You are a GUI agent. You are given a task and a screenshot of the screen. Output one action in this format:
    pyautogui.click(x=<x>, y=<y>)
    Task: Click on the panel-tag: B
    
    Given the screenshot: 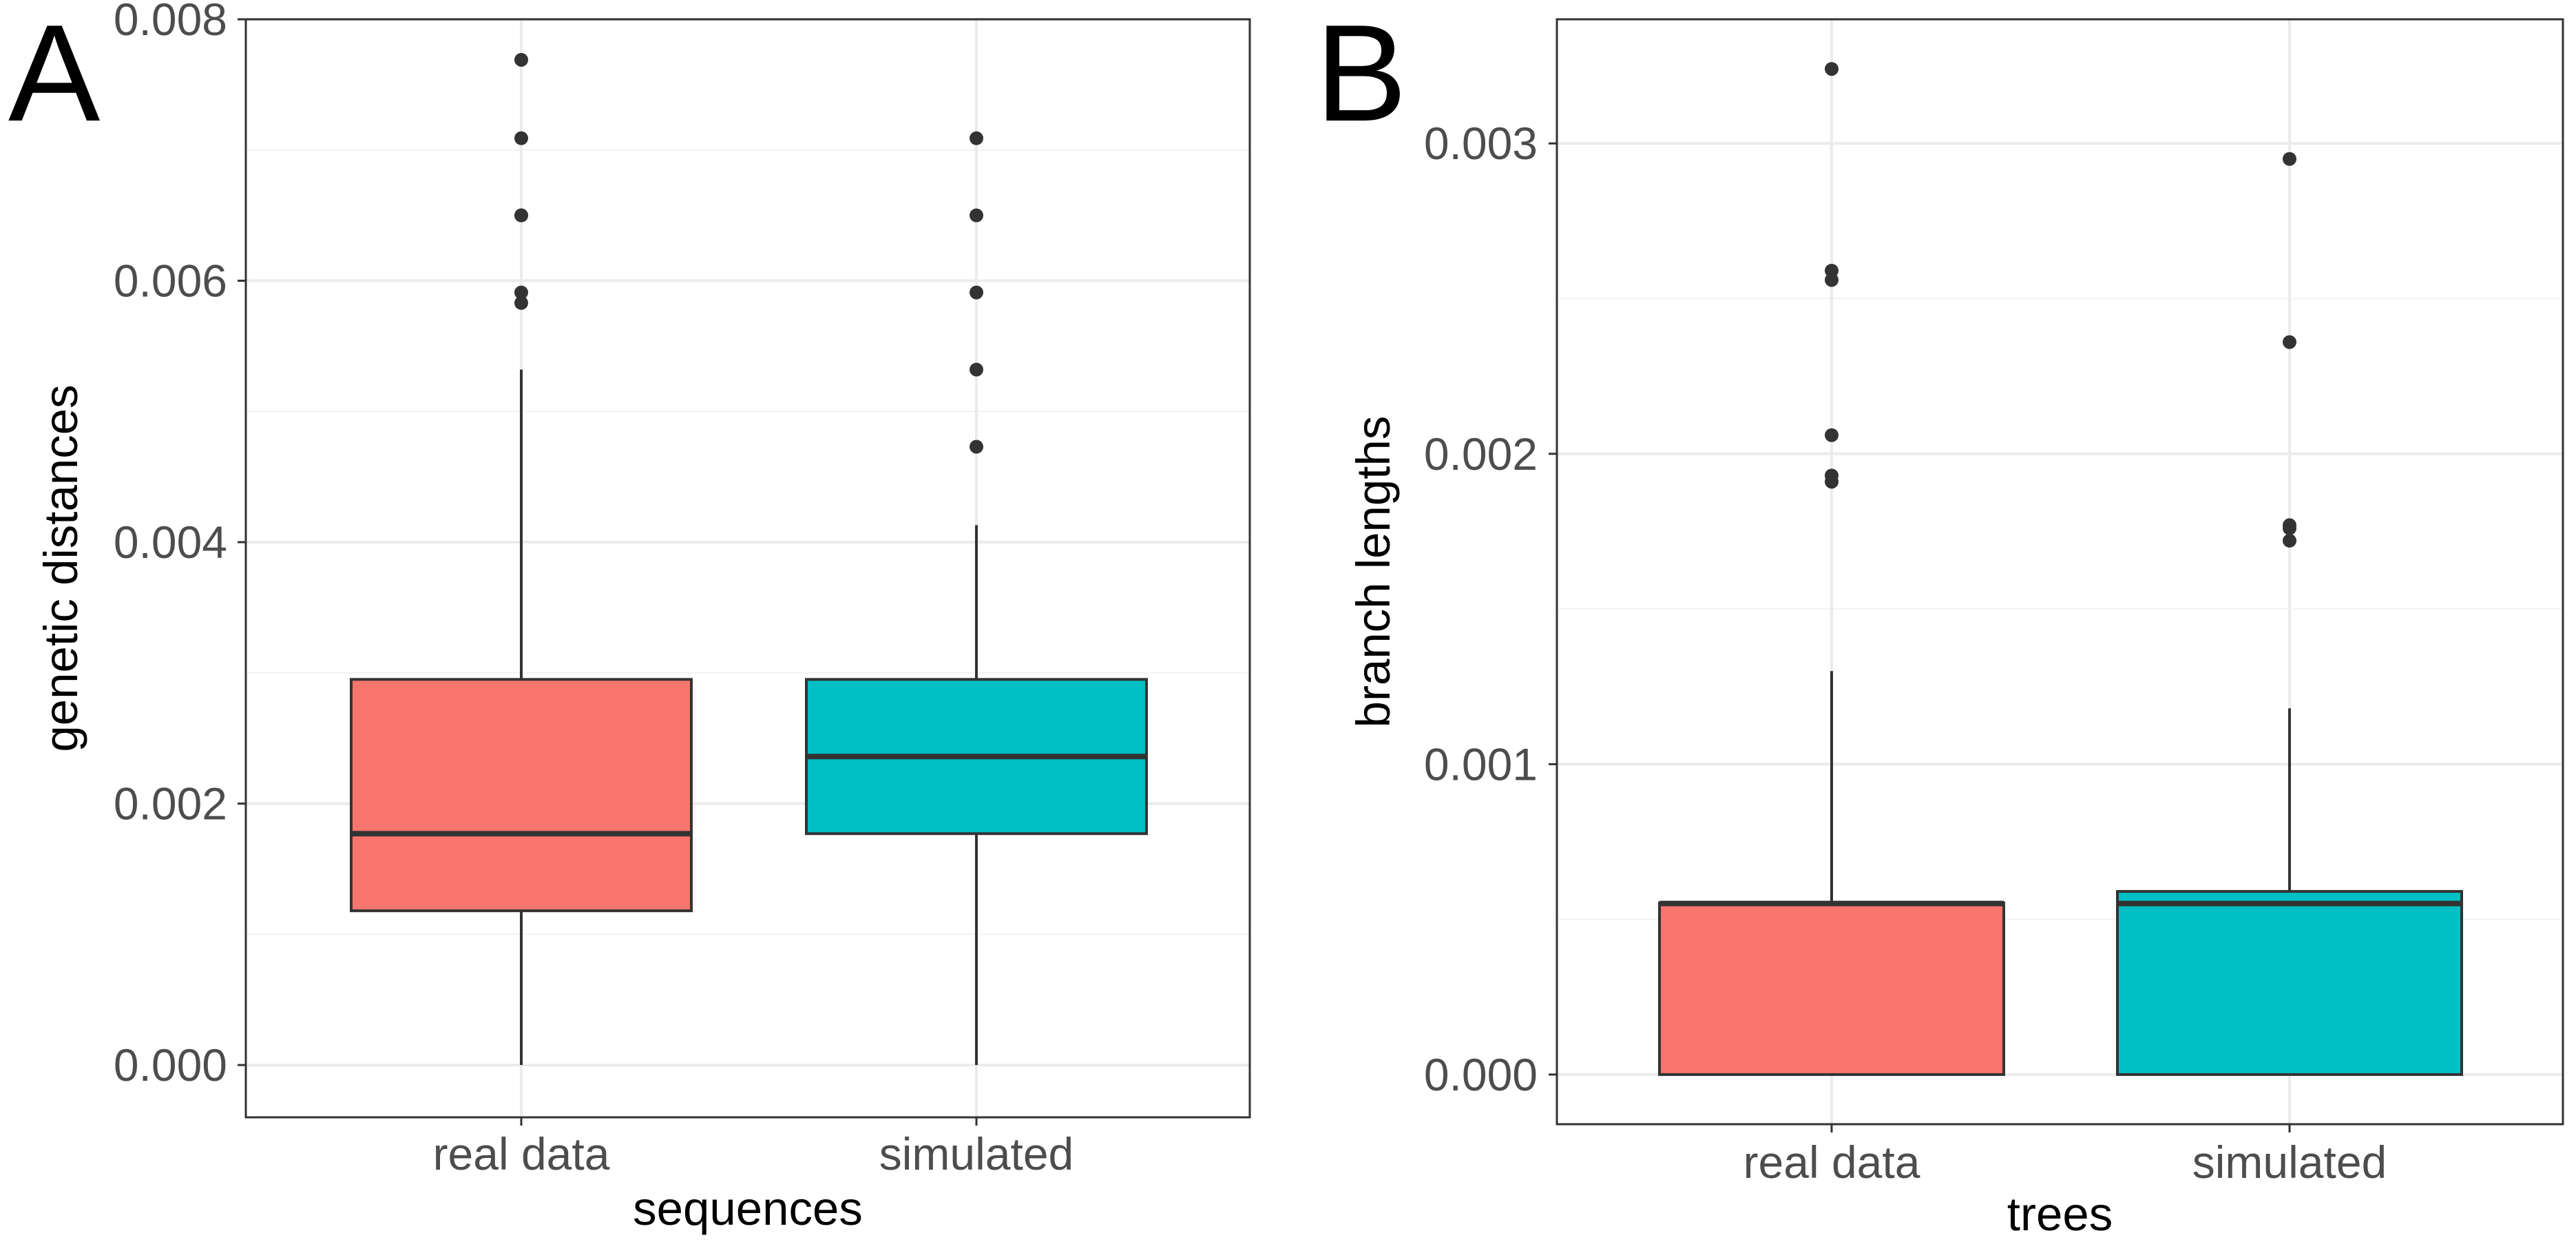 What is the action you would take?
    pyautogui.click(x=1361, y=75)
    